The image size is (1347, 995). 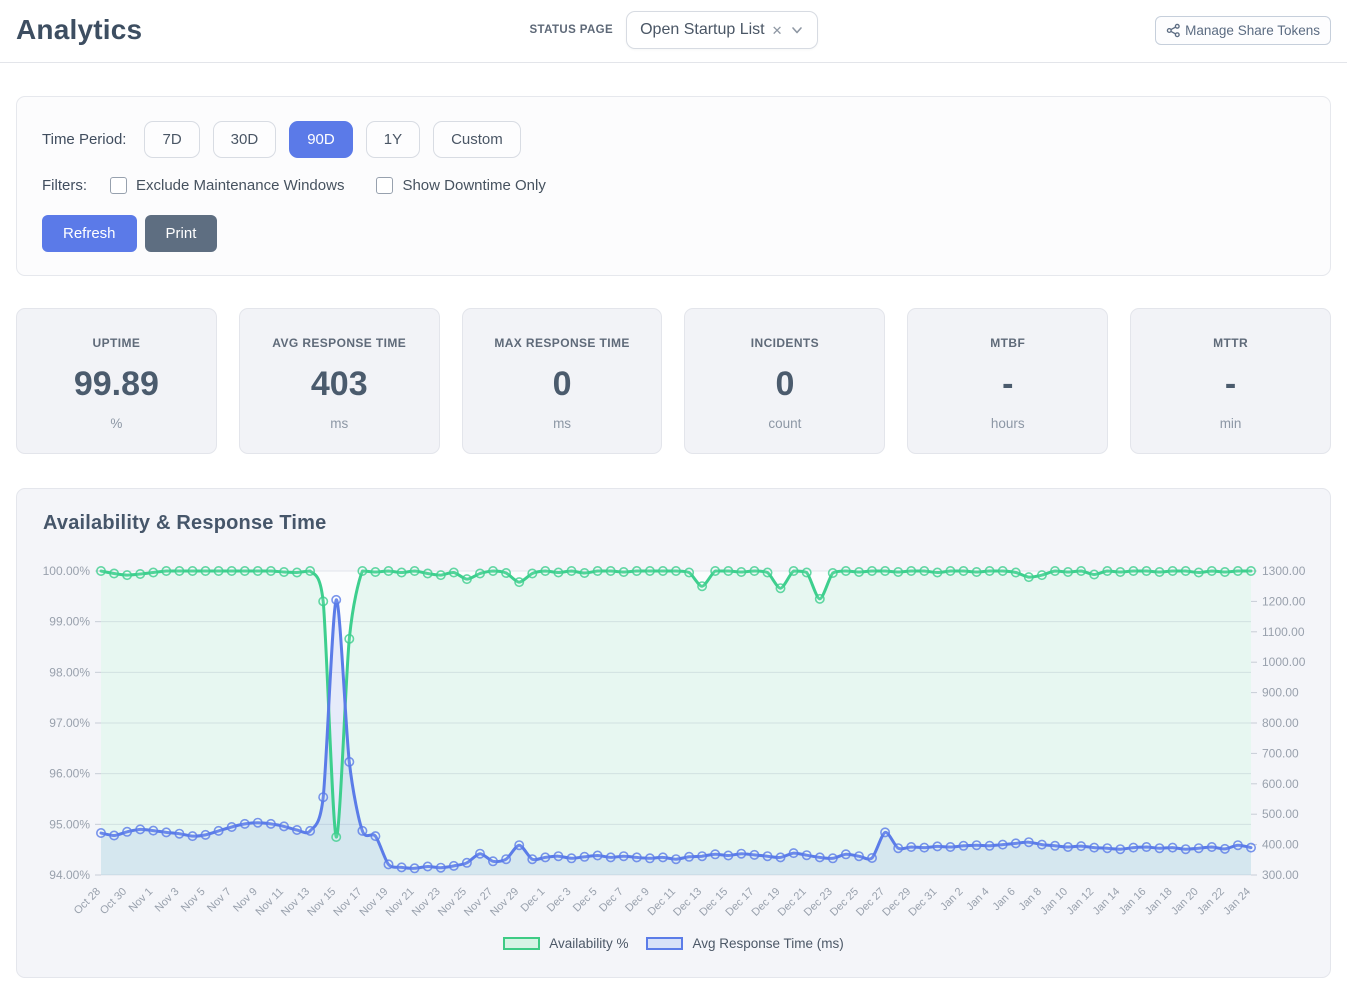 What do you see at coordinates (452, 902) in the screenshot?
I see `svg-text: Nov 25` at bounding box center [452, 902].